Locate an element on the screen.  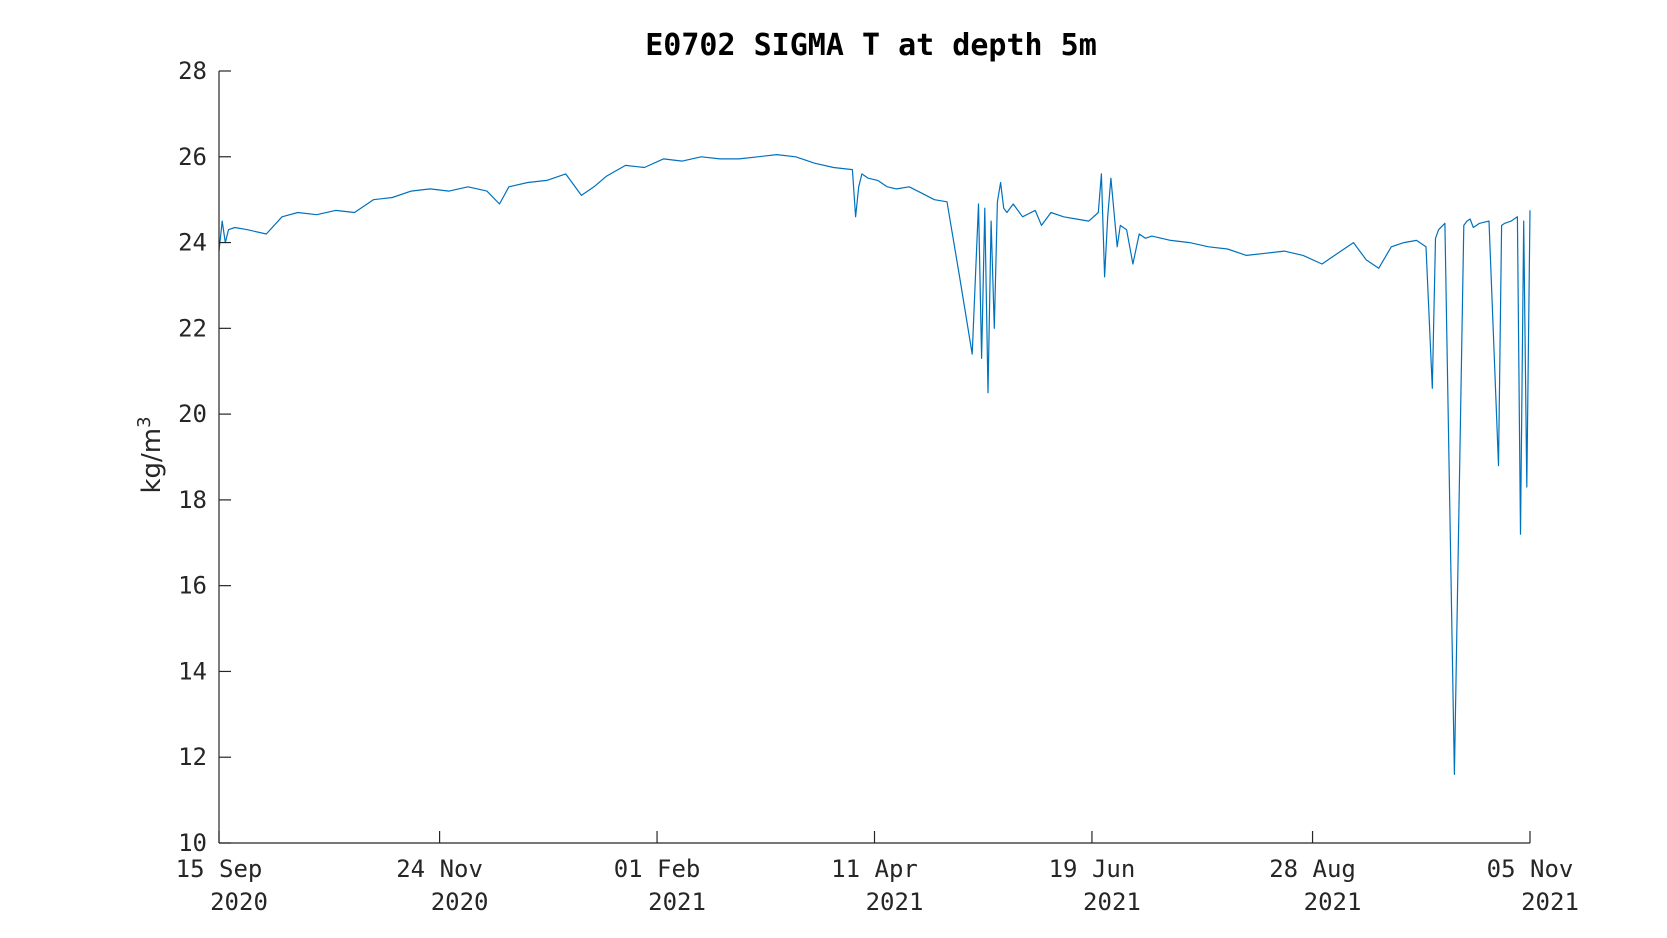
y-tick-label: 28 is located at coordinates (192, 71).